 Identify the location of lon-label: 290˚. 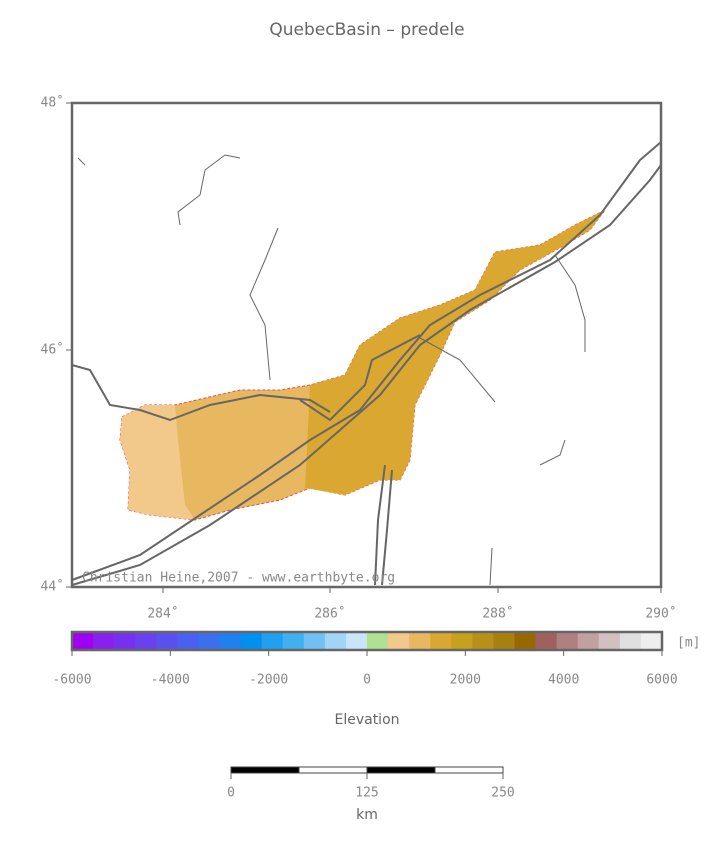
(660, 614).